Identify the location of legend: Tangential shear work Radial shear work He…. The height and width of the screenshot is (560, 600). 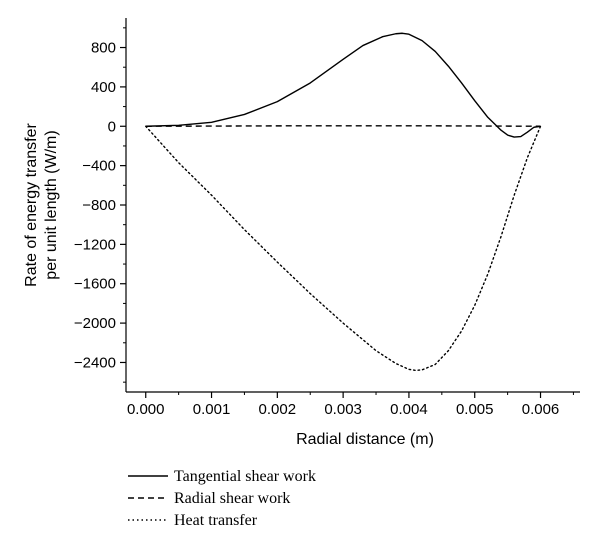
(222, 498).